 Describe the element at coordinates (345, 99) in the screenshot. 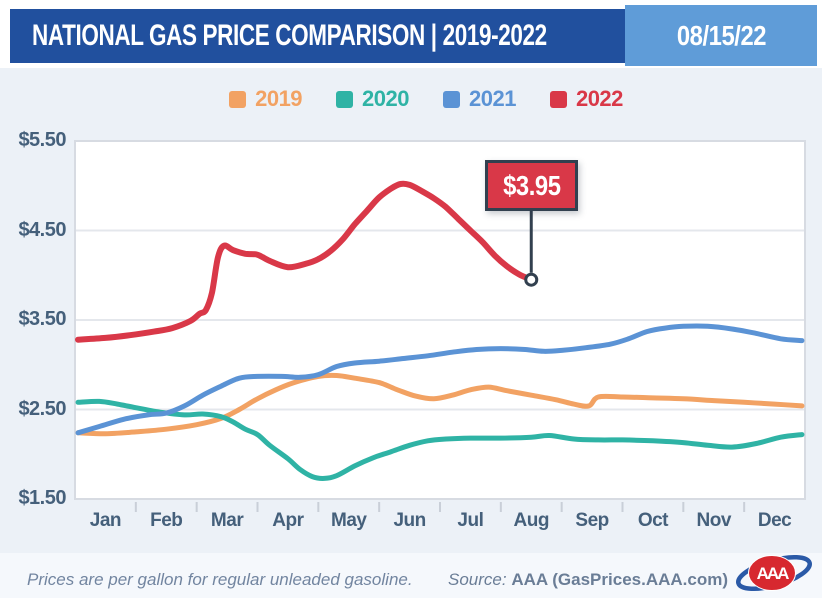

I see `legend-swatch-2020` at that location.